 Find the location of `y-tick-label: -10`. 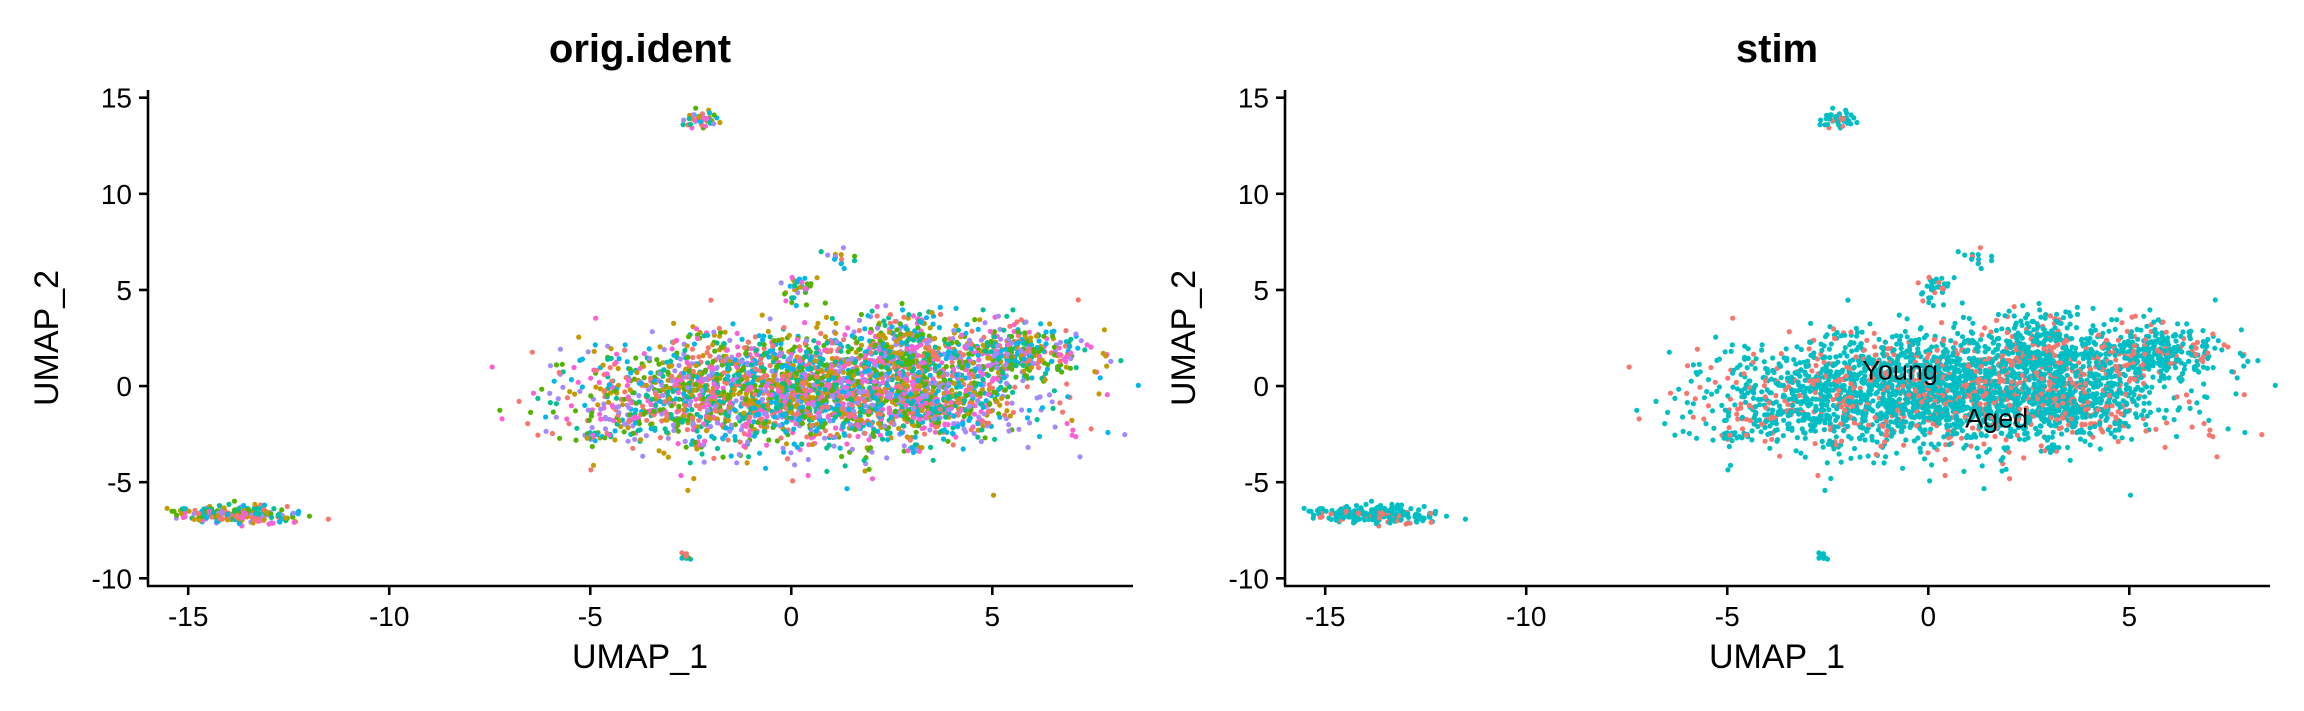

y-tick-label: -10 is located at coordinates (112, 578).